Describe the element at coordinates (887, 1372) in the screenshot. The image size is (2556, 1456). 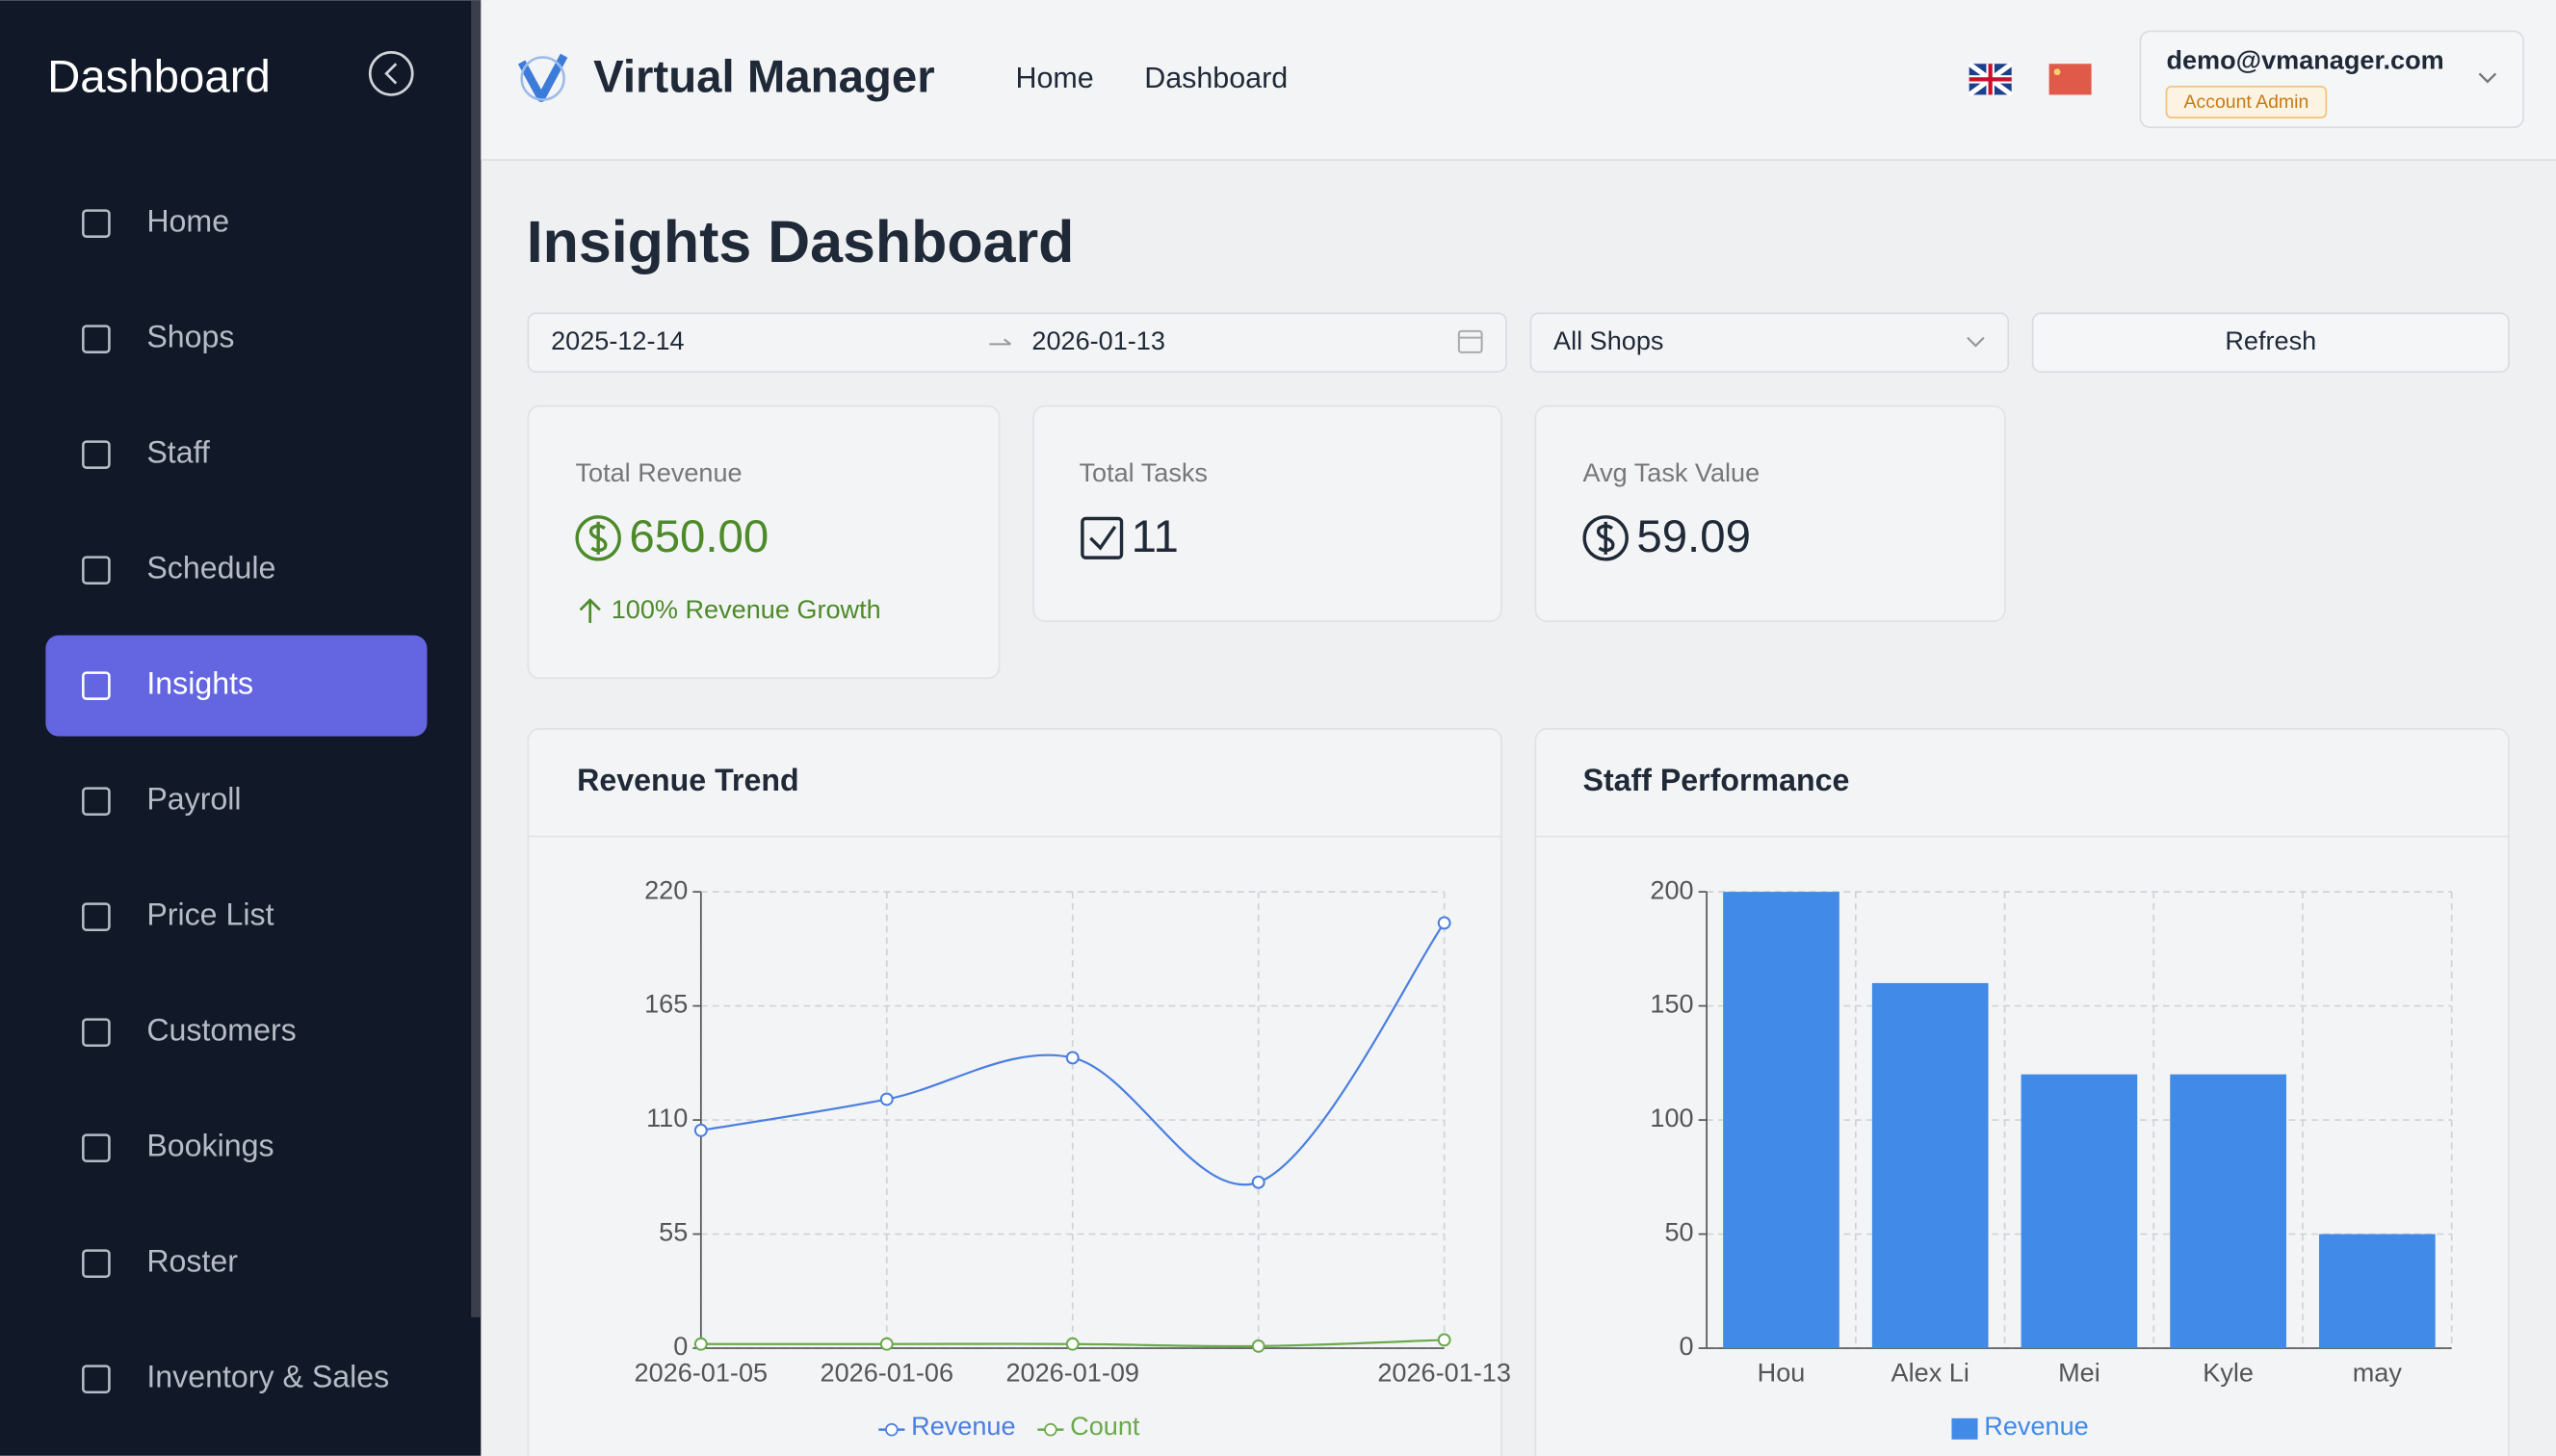
I see `x-tick-label: 2026-01-06` at that location.